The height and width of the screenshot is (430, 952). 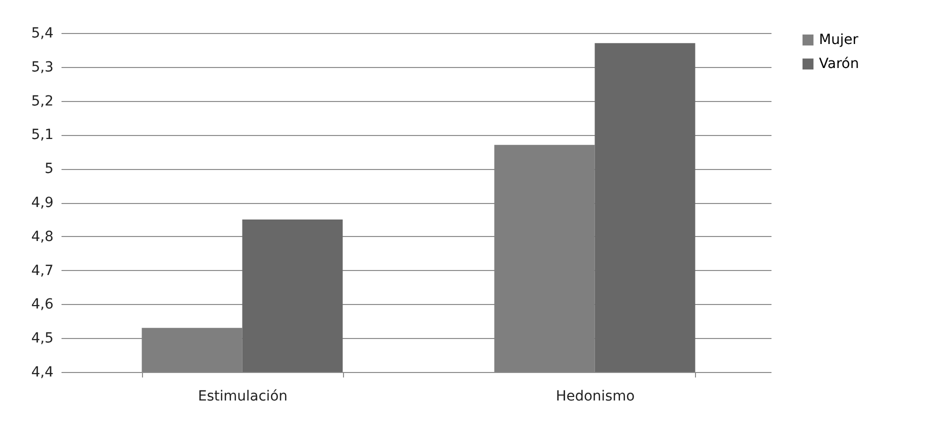 I want to click on y-tick-label: 5,3, so click(x=42, y=67).